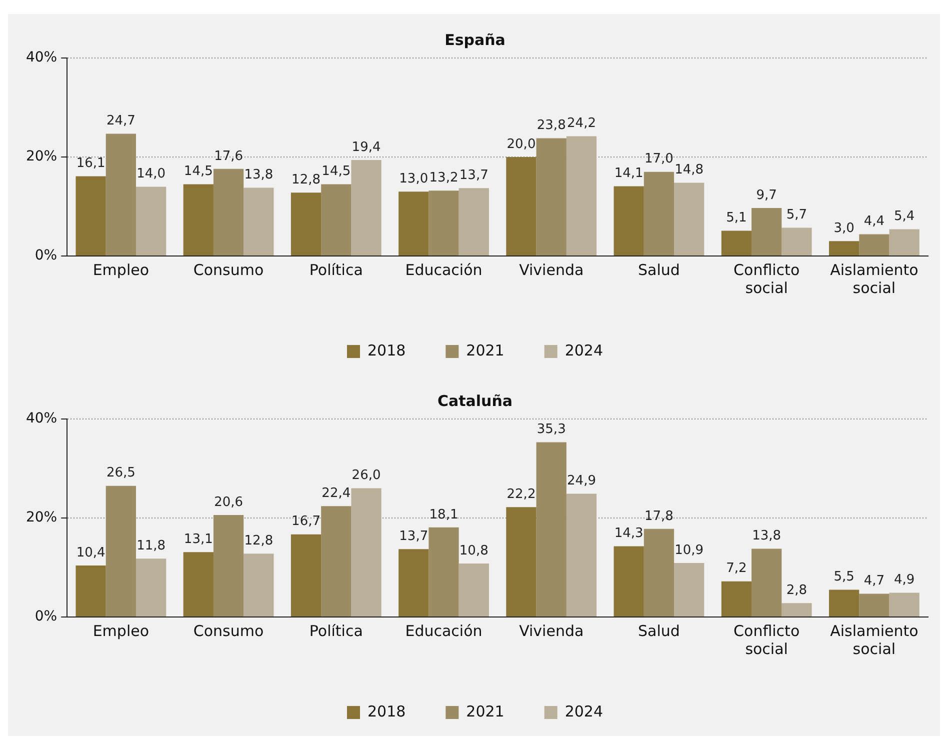  Describe the element at coordinates (91, 552) in the screenshot. I see `data-label: 10,4` at that location.